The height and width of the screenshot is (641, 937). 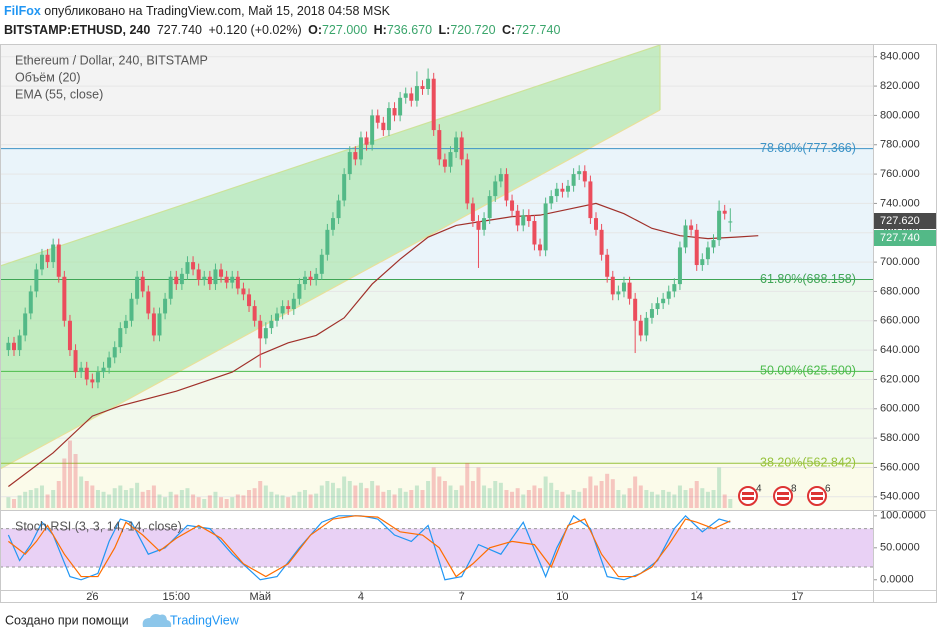 I want to click on quote-value: 727.740, so click(x=538, y=30).